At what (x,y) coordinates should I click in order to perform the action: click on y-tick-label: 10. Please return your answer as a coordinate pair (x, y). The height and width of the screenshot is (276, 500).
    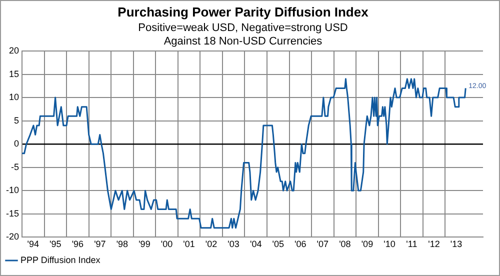
    Looking at the image, I should click on (14, 97).